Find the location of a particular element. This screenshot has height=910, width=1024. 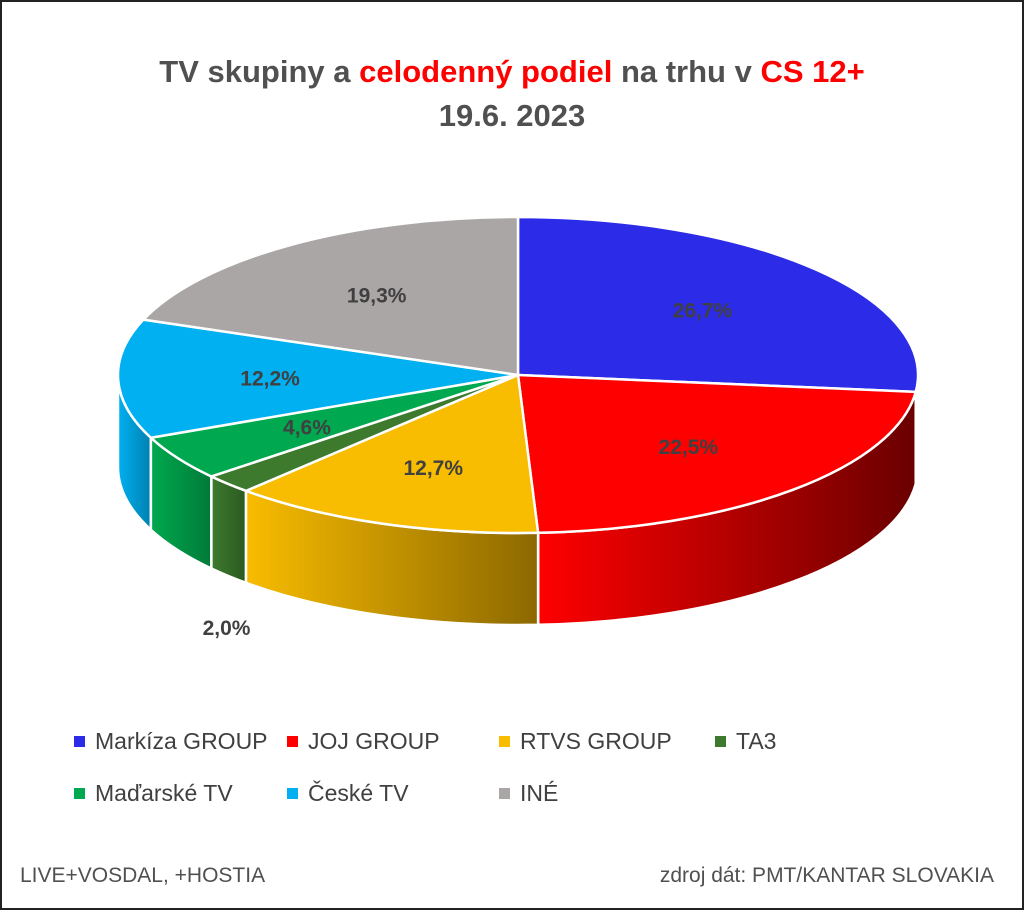

legend-item-4: TA3 is located at coordinates (745, 741).